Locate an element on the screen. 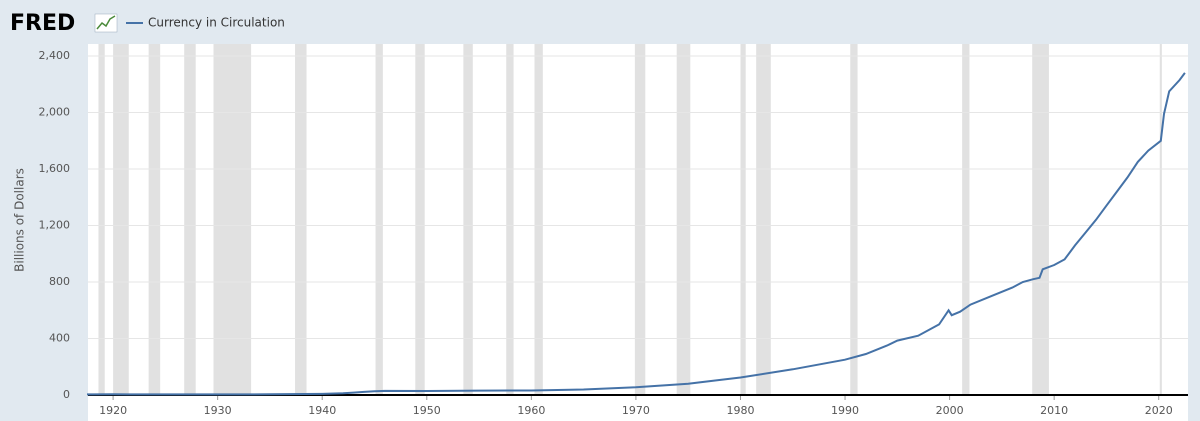  logo-icon is located at coordinates (106, 23).